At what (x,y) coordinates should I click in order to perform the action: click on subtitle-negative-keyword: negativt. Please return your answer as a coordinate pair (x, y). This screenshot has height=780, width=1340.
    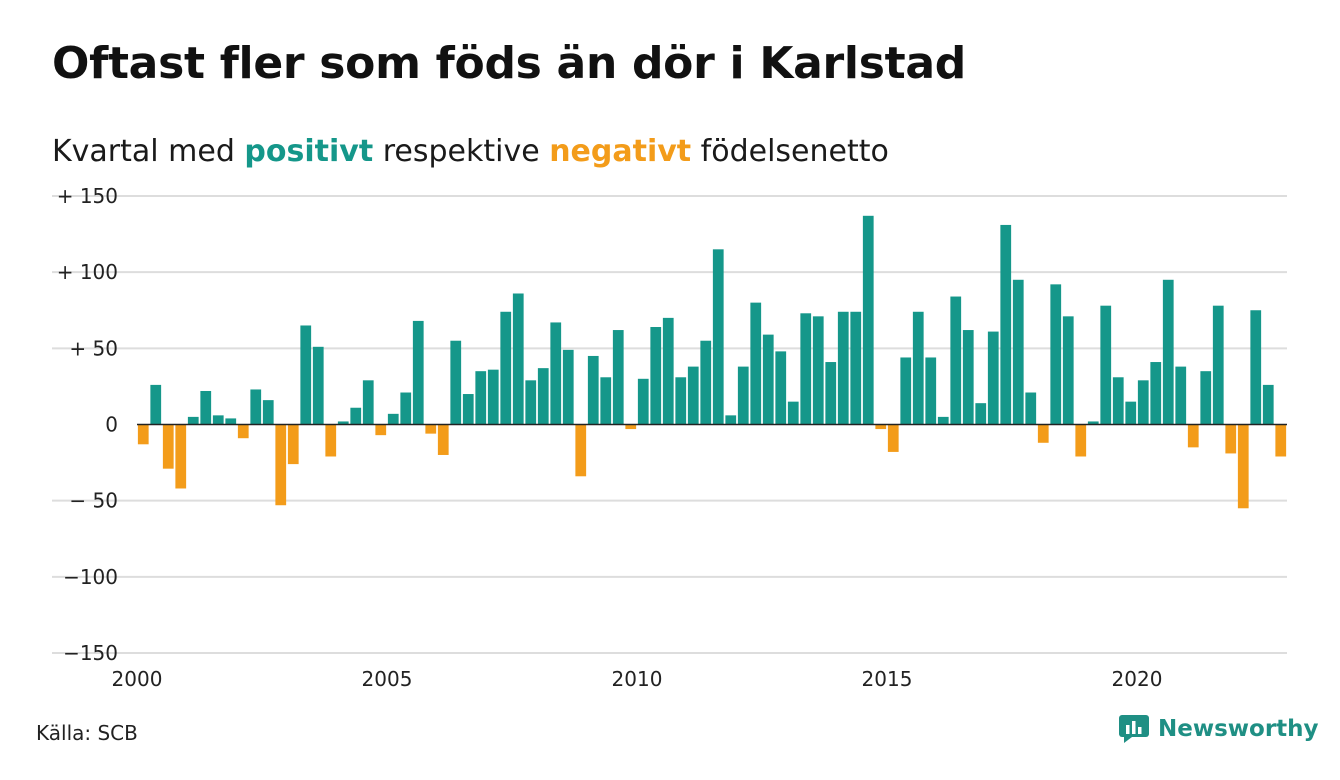
    Looking at the image, I should click on (620, 151).